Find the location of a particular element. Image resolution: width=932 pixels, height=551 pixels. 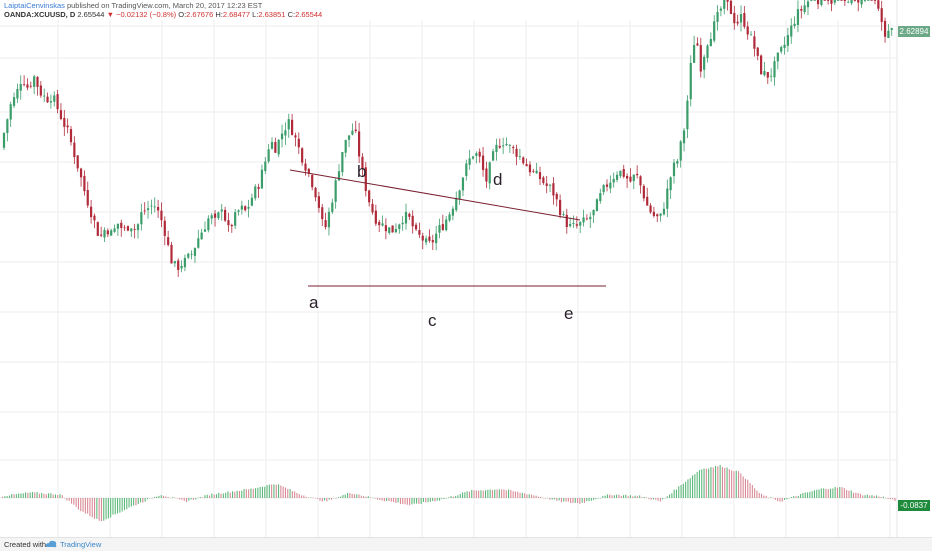

triangle-upper-trendline is located at coordinates (435, 195).